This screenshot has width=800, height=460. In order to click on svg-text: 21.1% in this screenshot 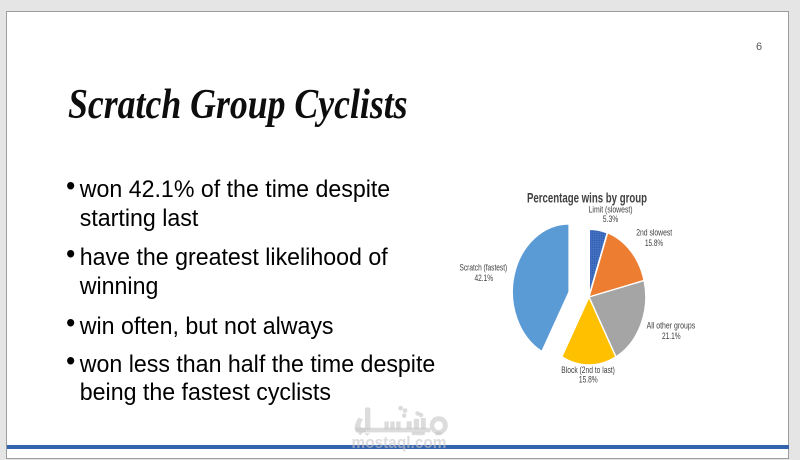, I will do `click(671, 336)`.